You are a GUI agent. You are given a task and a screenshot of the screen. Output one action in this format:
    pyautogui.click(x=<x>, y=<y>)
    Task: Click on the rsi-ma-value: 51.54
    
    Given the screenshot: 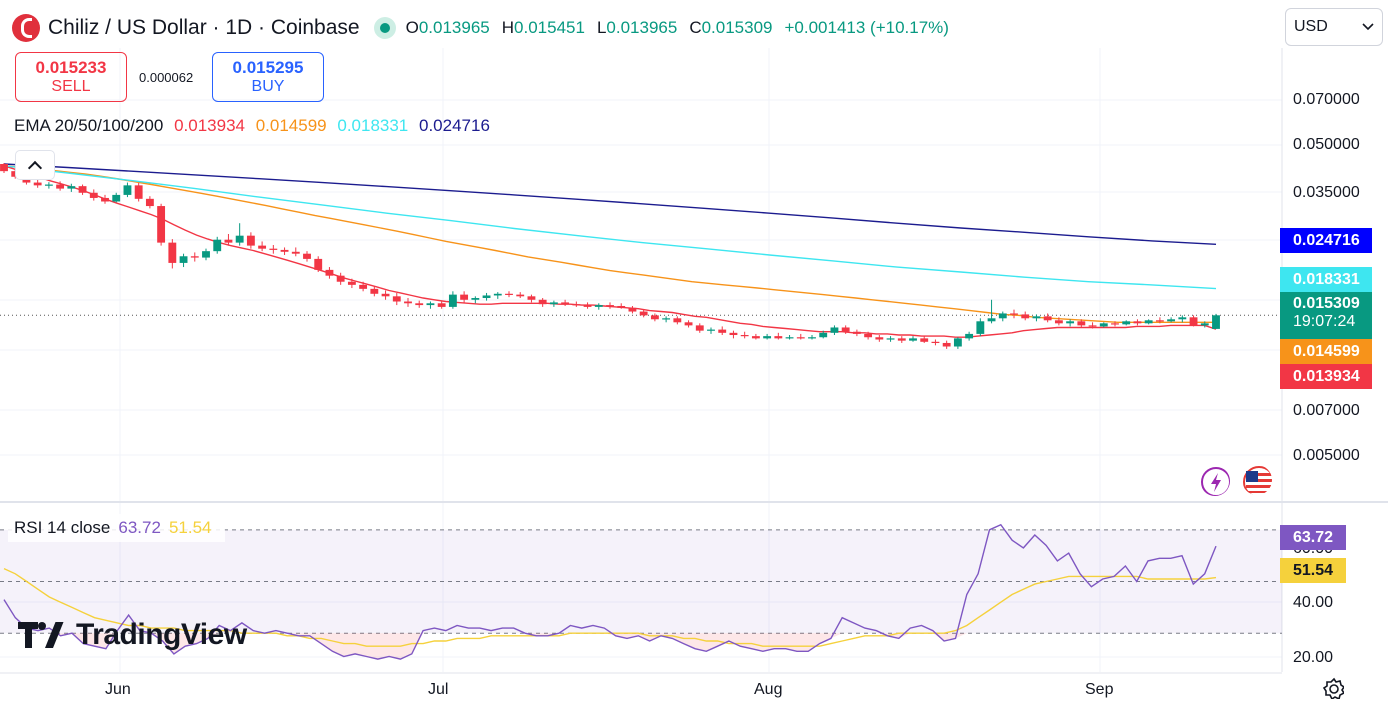 What is the action you would take?
    pyautogui.click(x=190, y=527)
    